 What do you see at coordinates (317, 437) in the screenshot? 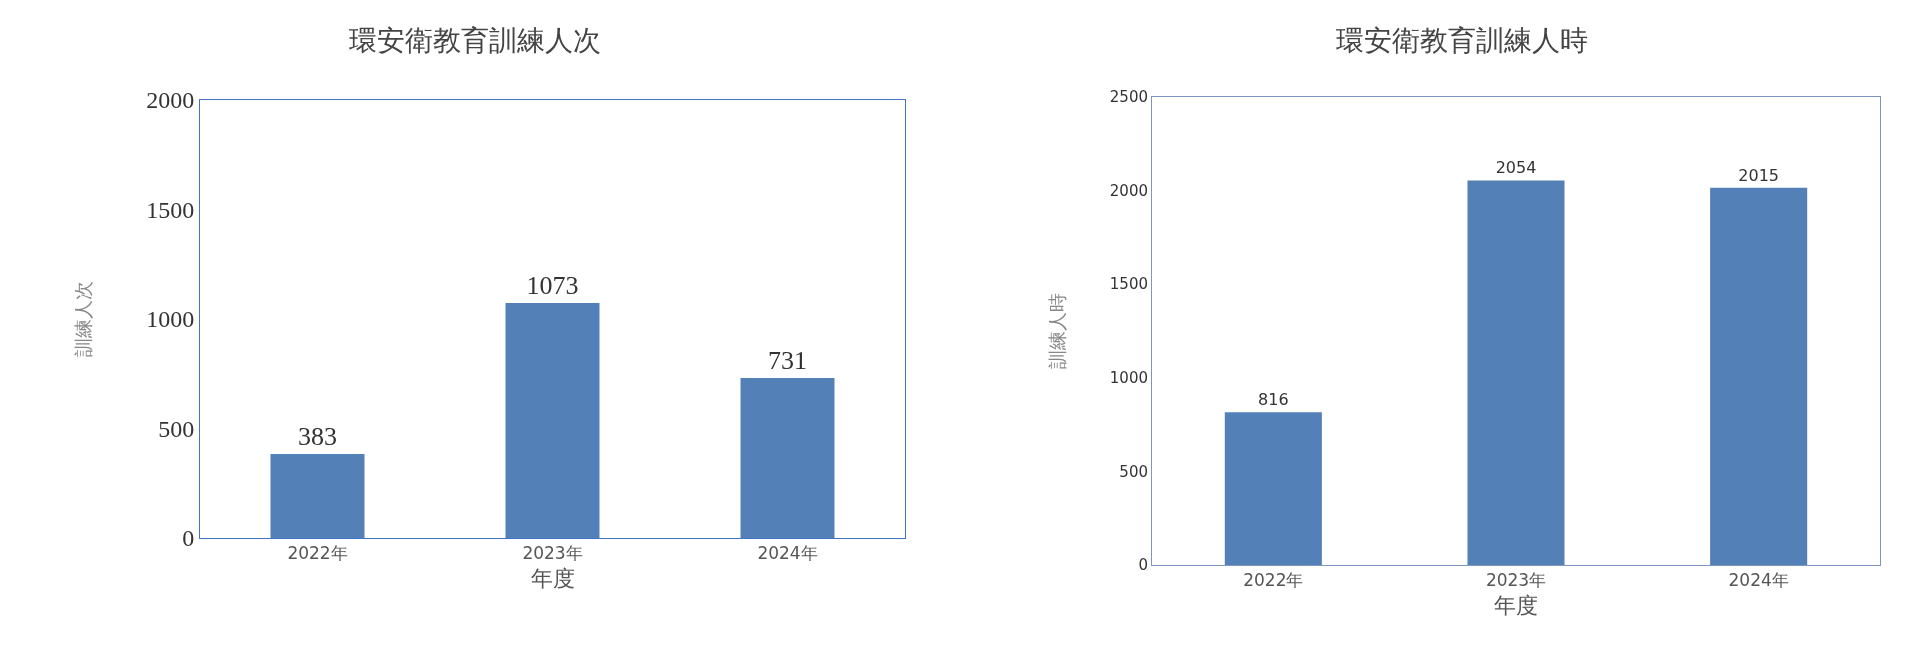
I see `data-label: 383` at bounding box center [317, 437].